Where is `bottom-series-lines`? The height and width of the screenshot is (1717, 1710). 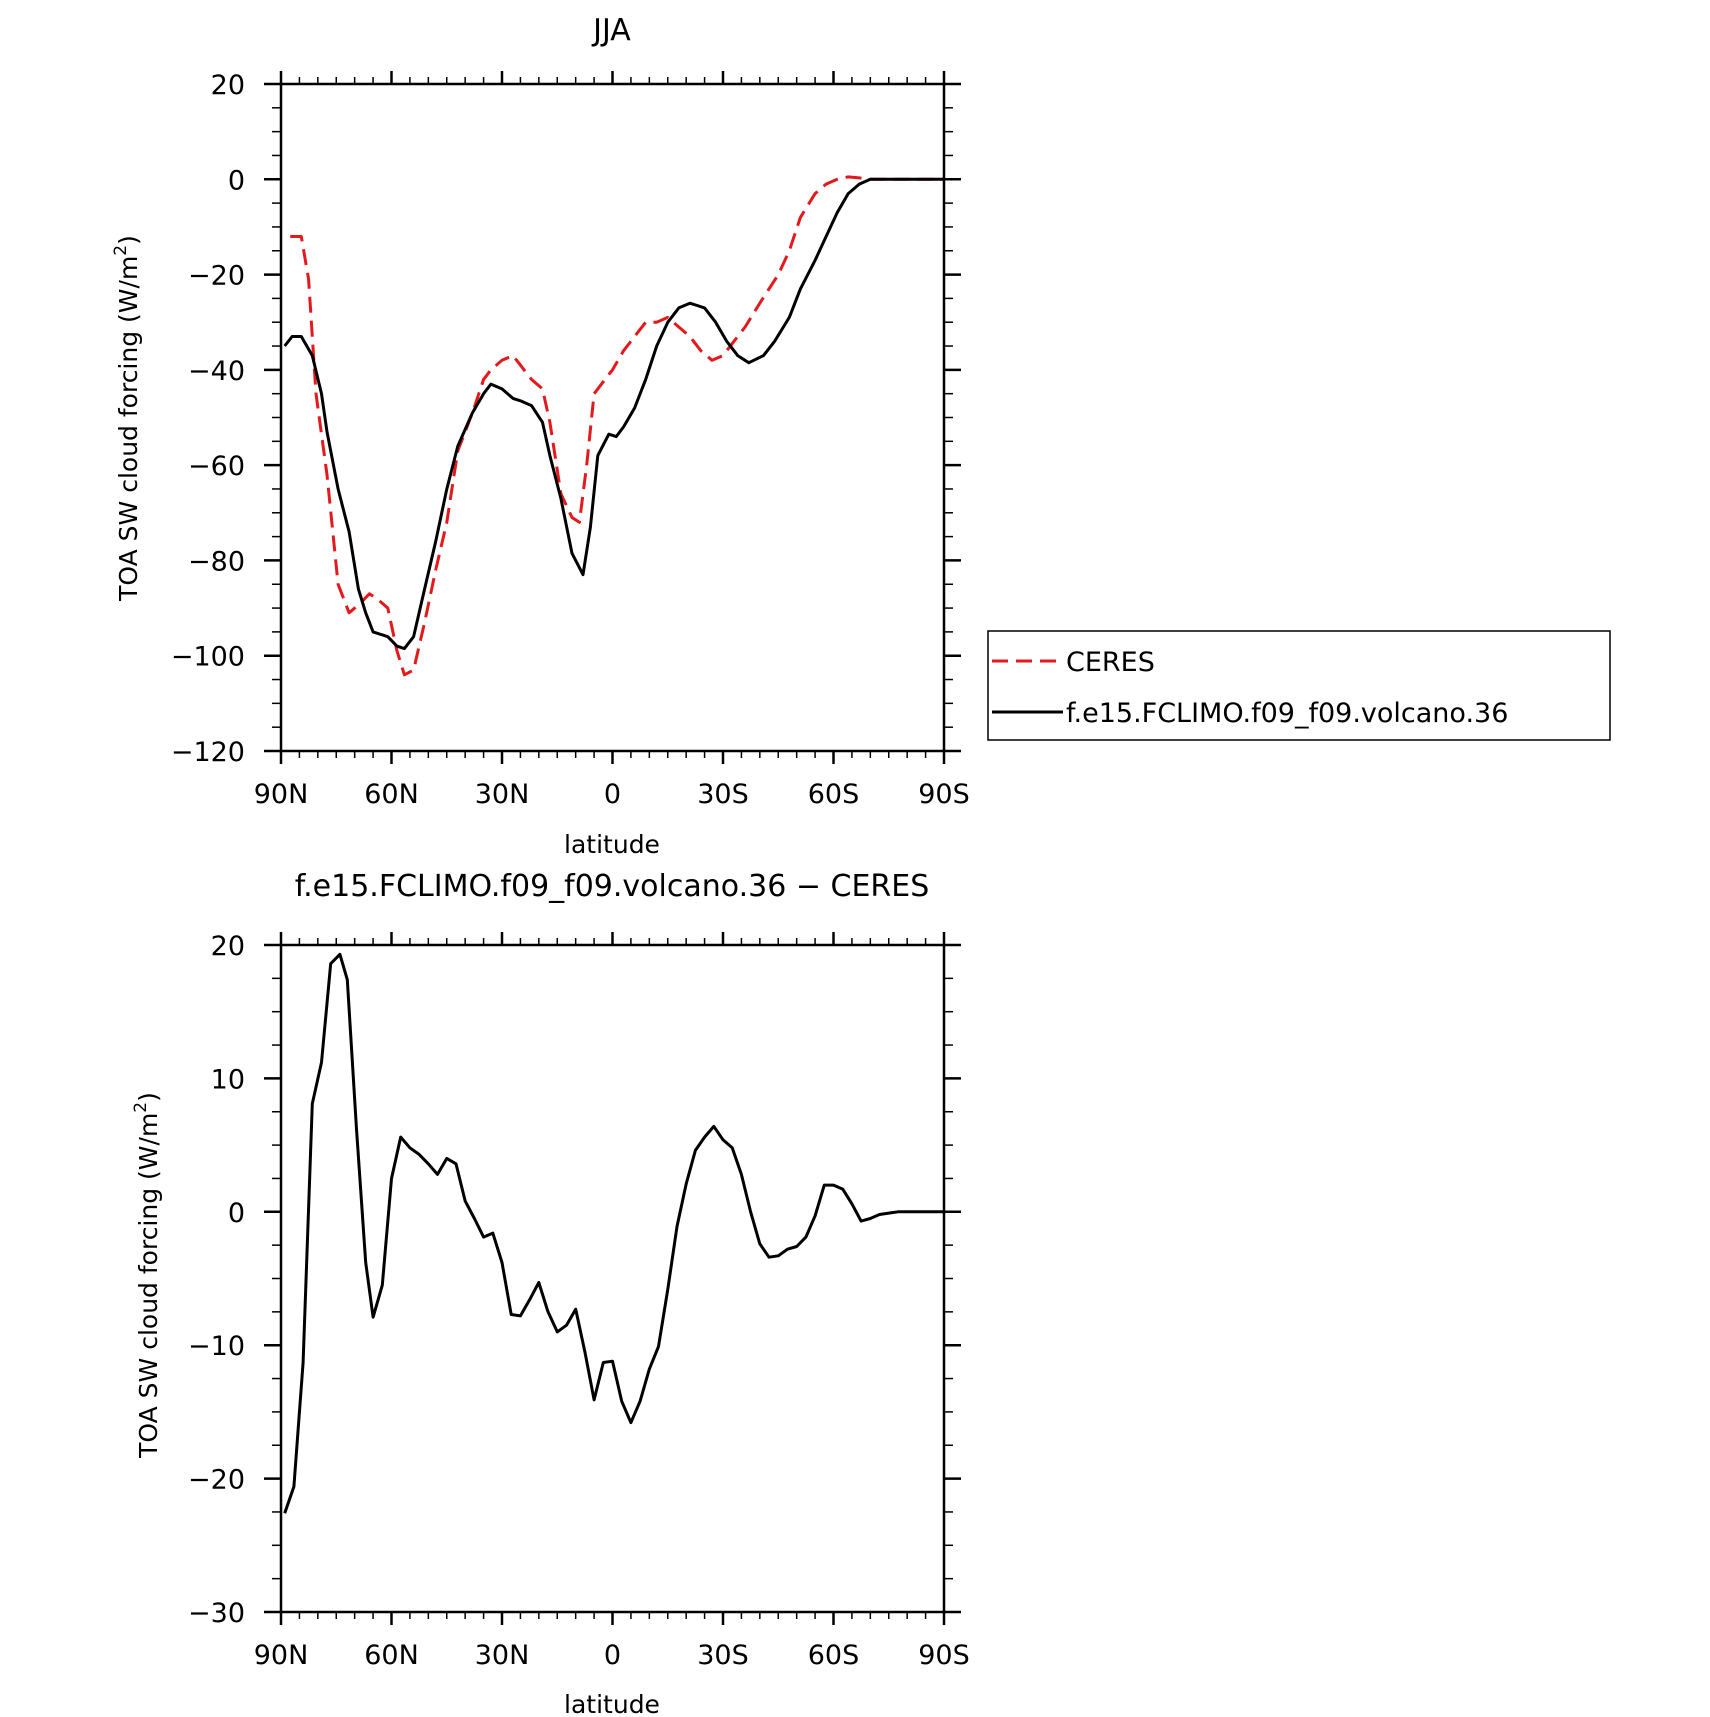
bottom-series-lines is located at coordinates (613, 1233).